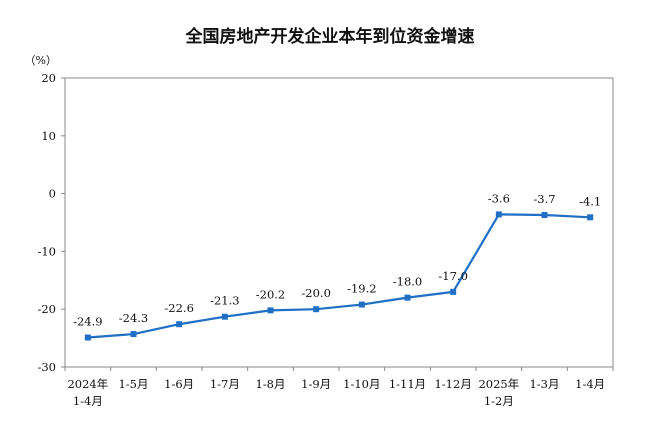 The height and width of the screenshot is (422, 660). What do you see at coordinates (498, 384) in the screenshot?
I see `x-tick-label: 2025年` at bounding box center [498, 384].